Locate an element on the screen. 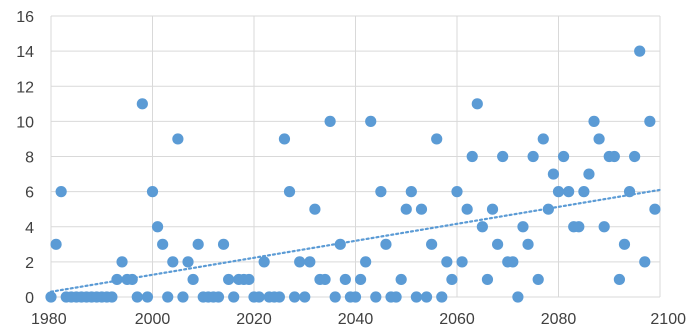  y-tick-labels: 0 2 4 6 8 10 12 14 16 is located at coordinates (25, 158).